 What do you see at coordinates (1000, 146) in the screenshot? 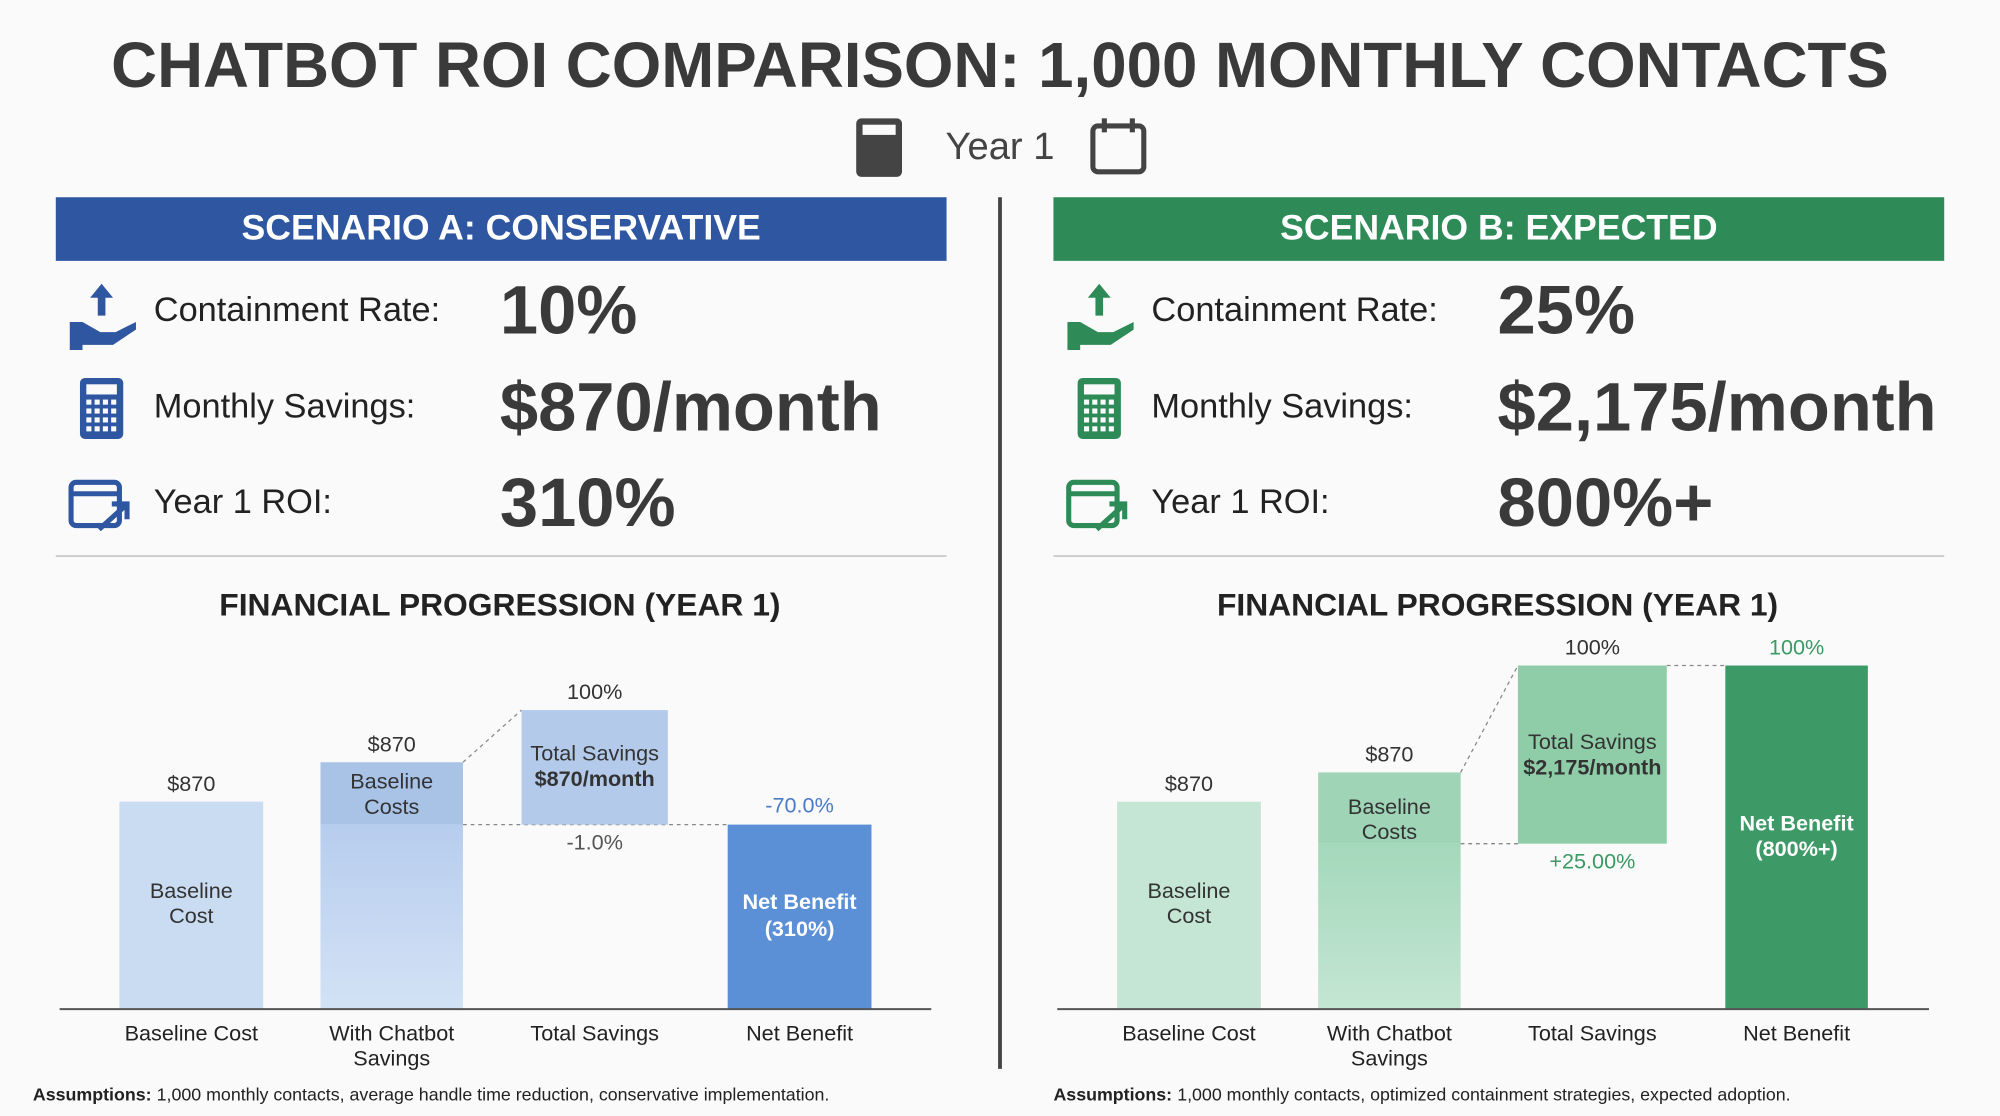
I see `page-subtitle: Year 1` at bounding box center [1000, 146].